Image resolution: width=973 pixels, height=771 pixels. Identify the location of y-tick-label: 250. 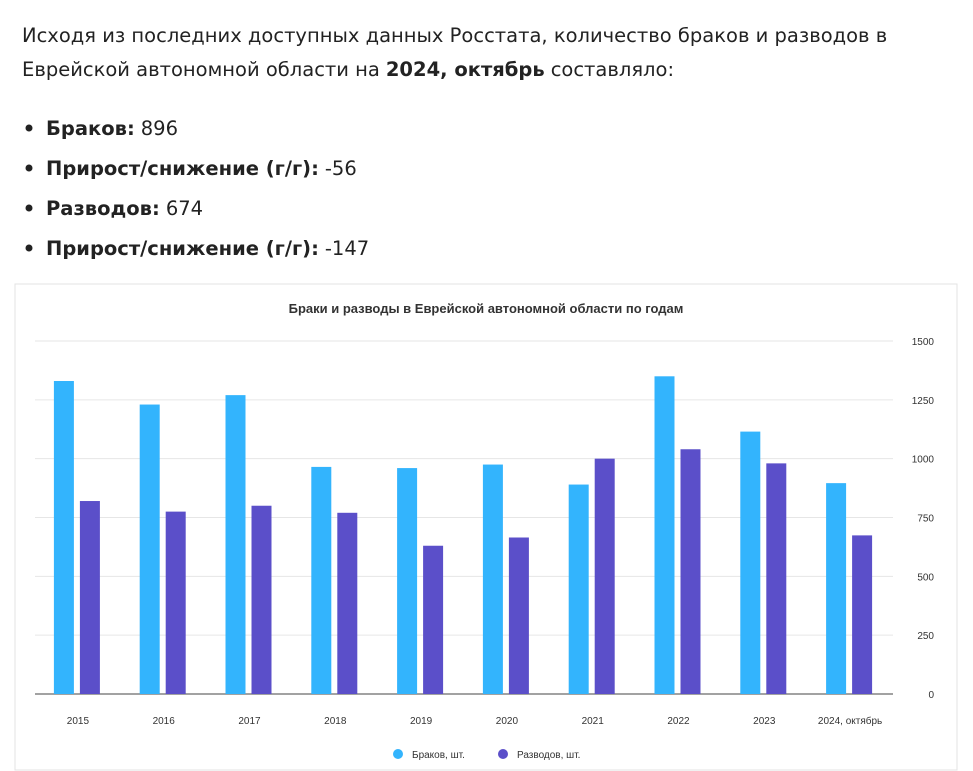
(925, 636).